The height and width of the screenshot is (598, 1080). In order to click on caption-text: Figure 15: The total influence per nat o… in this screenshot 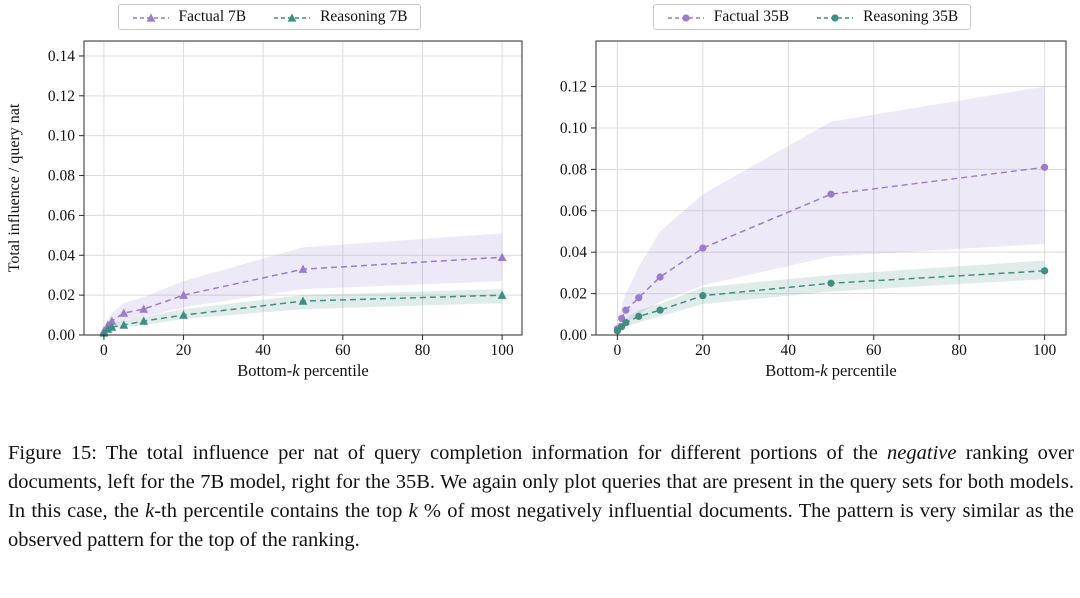, I will do `click(448, 453)`.